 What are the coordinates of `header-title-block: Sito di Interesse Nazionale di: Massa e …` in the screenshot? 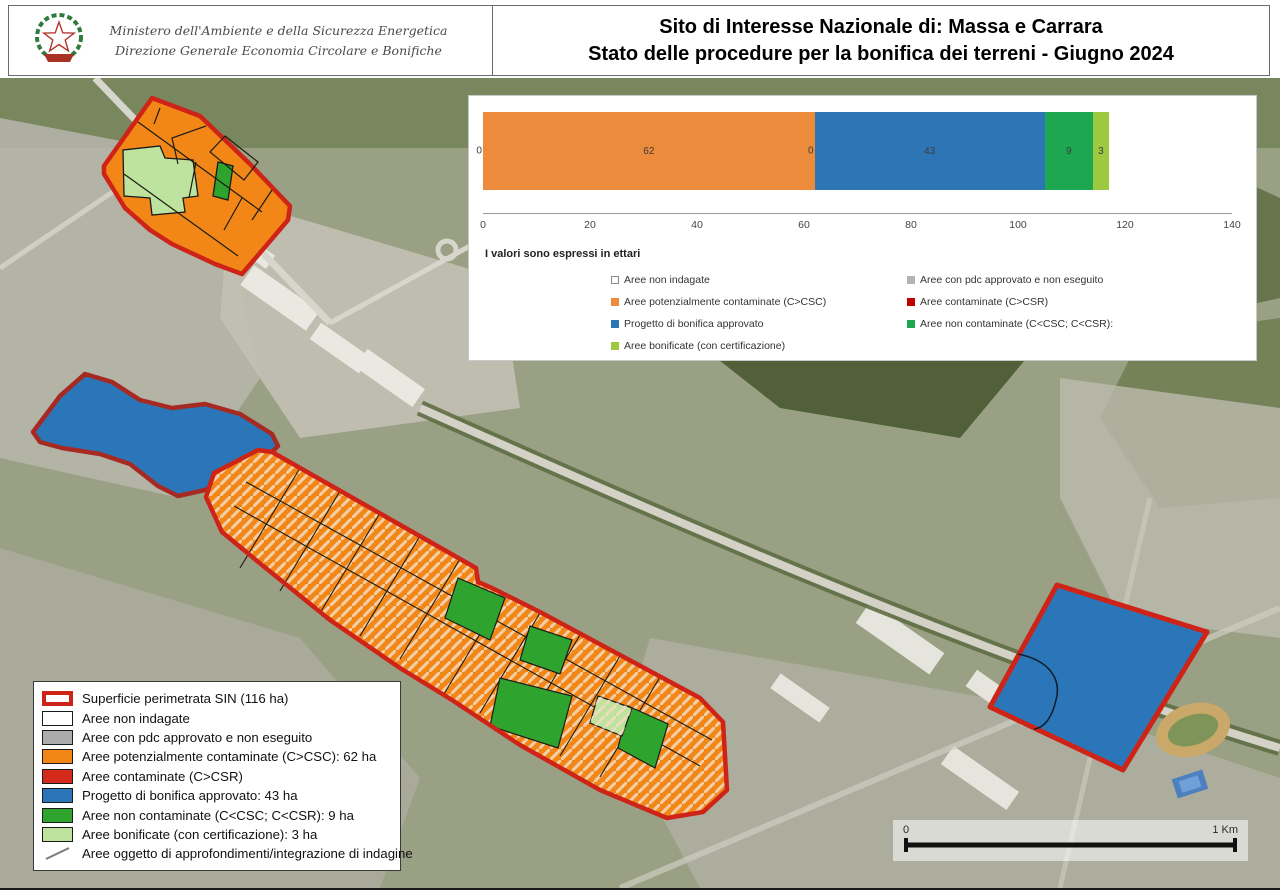 It's located at (881, 40).